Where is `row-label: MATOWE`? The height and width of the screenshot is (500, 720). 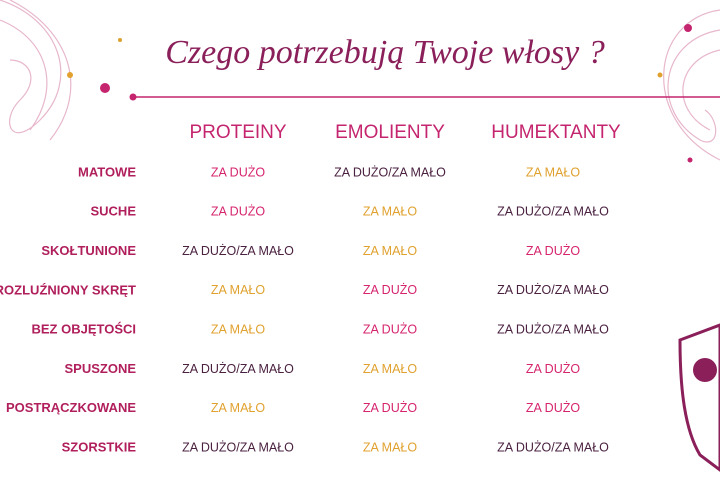 row-label: MATOWE is located at coordinates (107, 171).